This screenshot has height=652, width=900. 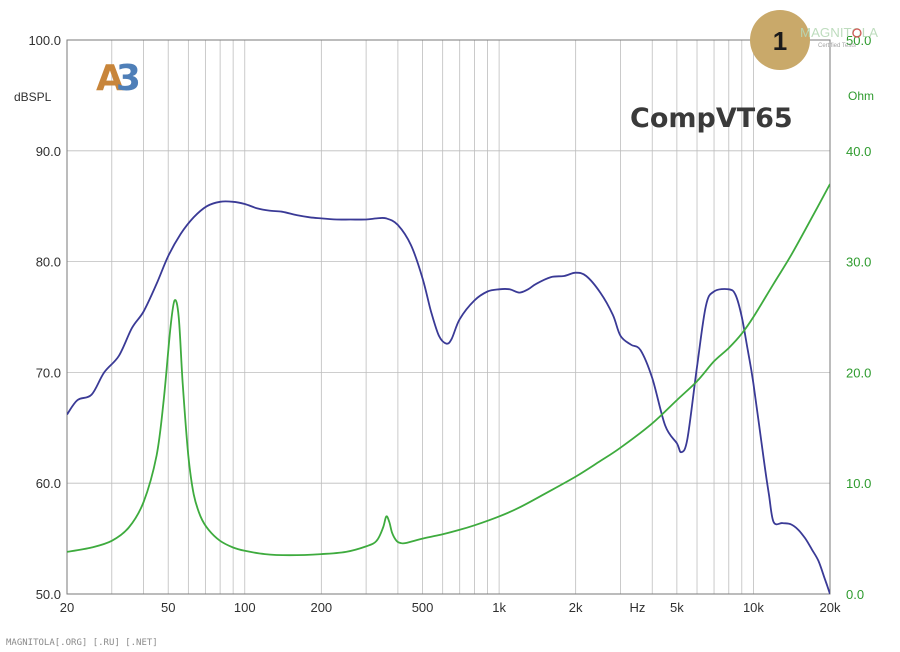 I want to click on y-right-axis-label: Ohm, so click(x=861, y=96).